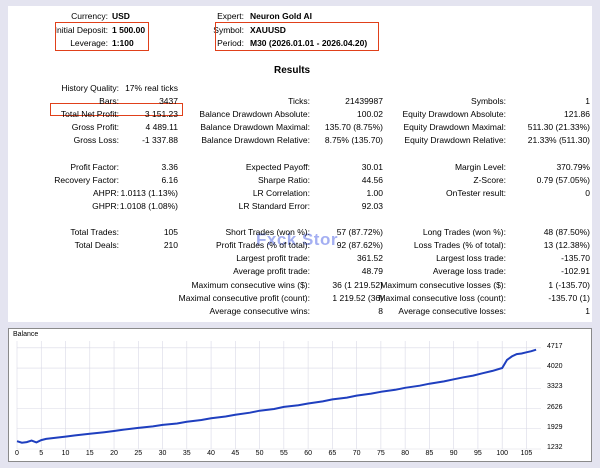 The width and height of the screenshot is (600, 468). What do you see at coordinates (250, 285) in the screenshot?
I see `stat-col2-label: Maximum consecutive wins ($):` at bounding box center [250, 285].